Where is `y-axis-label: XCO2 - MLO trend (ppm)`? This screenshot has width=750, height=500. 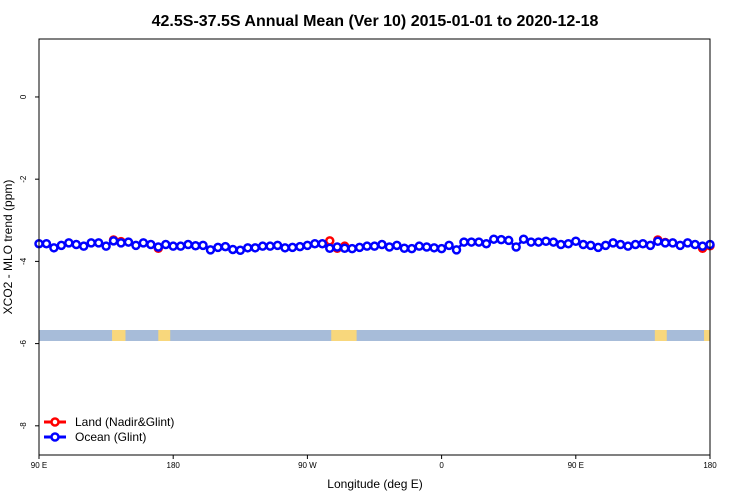 y-axis-label: XCO2 - MLO trend (ppm) is located at coordinates (8, 247).